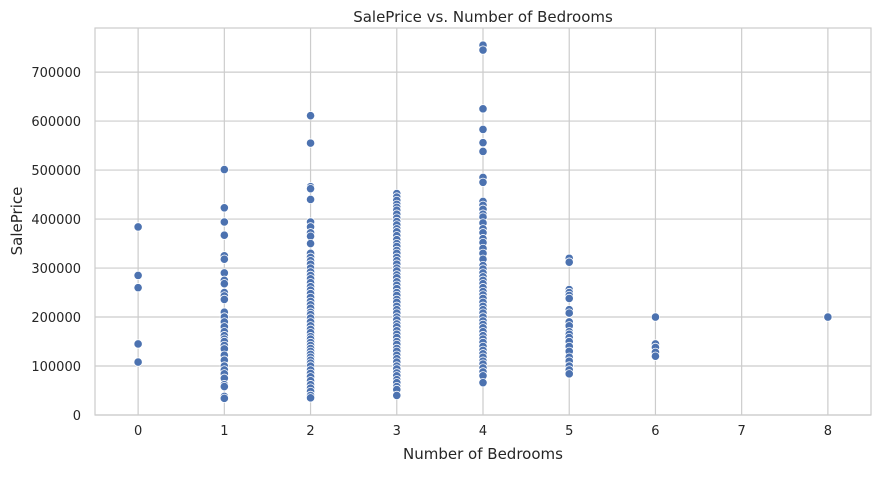 Image resolution: width=879 pixels, height=477 pixels. What do you see at coordinates (56, 367) in the screenshot?
I see `y-tick-label: 100000` at bounding box center [56, 367].